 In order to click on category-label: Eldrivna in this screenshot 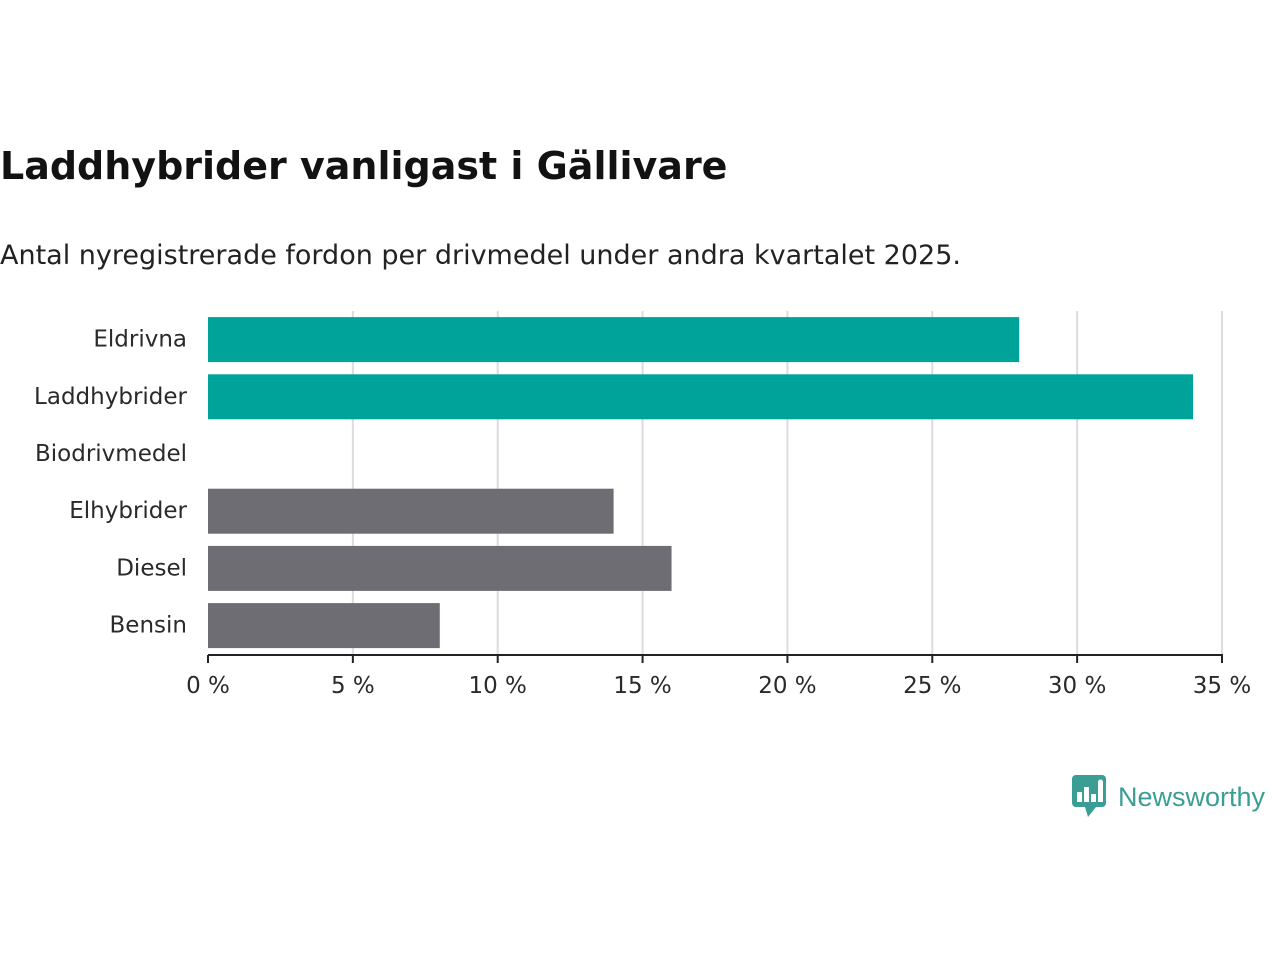, I will do `click(140, 340)`.